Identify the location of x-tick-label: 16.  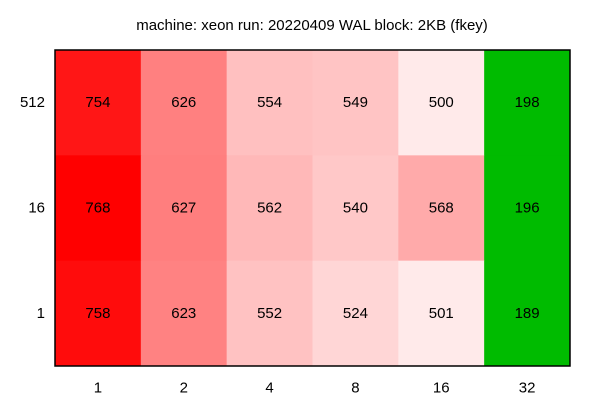
(441, 388).